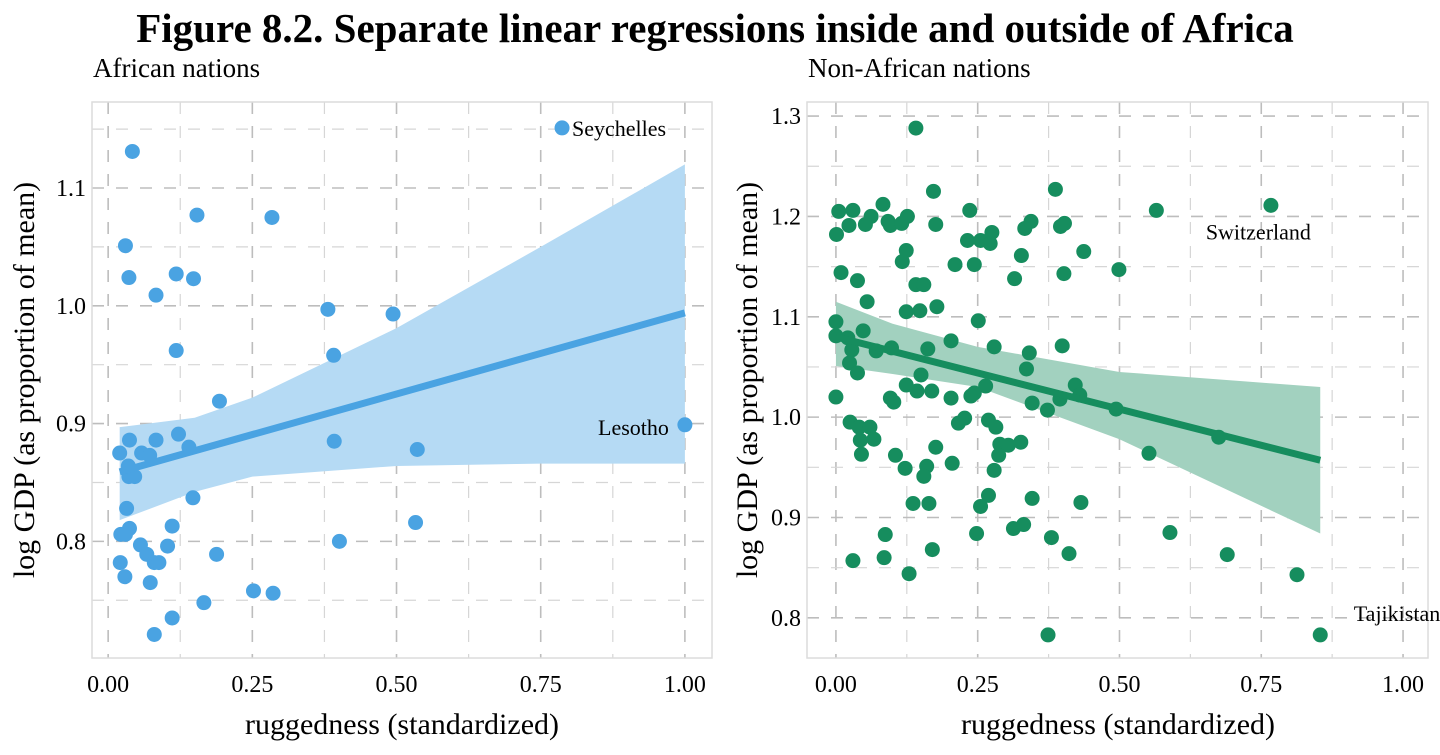 This screenshot has width=1440, height=755. Describe the element at coordinates (71, 189) in the screenshot. I see `y-tick-label: 1.1` at that location.